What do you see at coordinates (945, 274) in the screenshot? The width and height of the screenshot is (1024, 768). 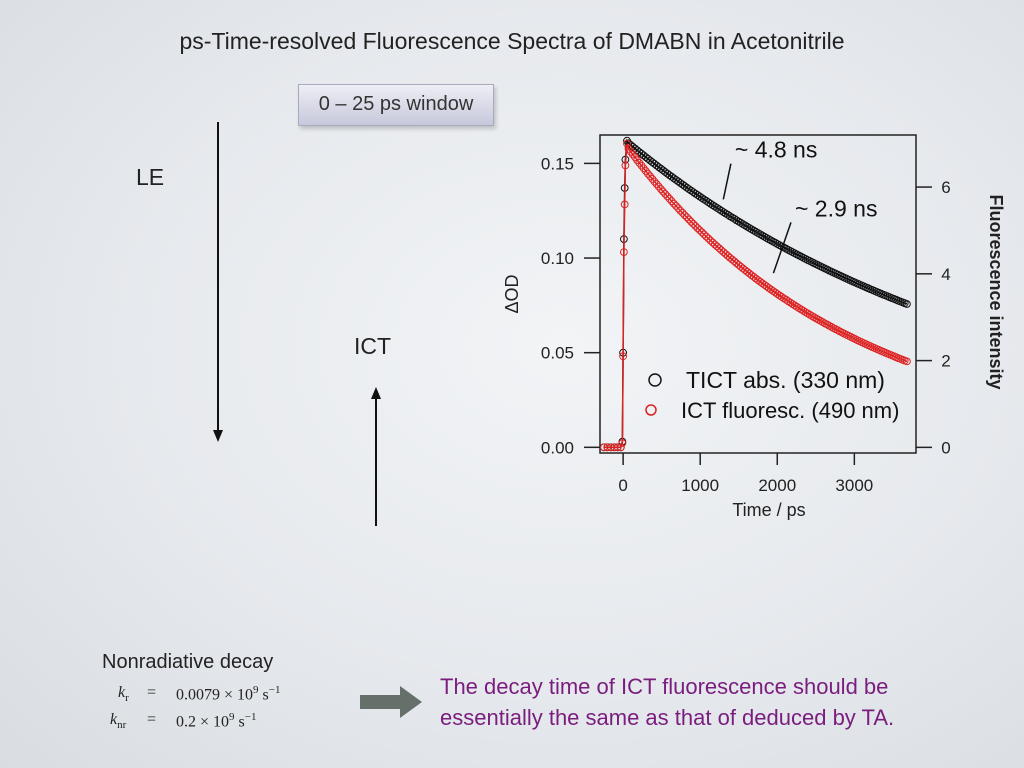 I see `y2-tick-label: 4` at bounding box center [945, 274].